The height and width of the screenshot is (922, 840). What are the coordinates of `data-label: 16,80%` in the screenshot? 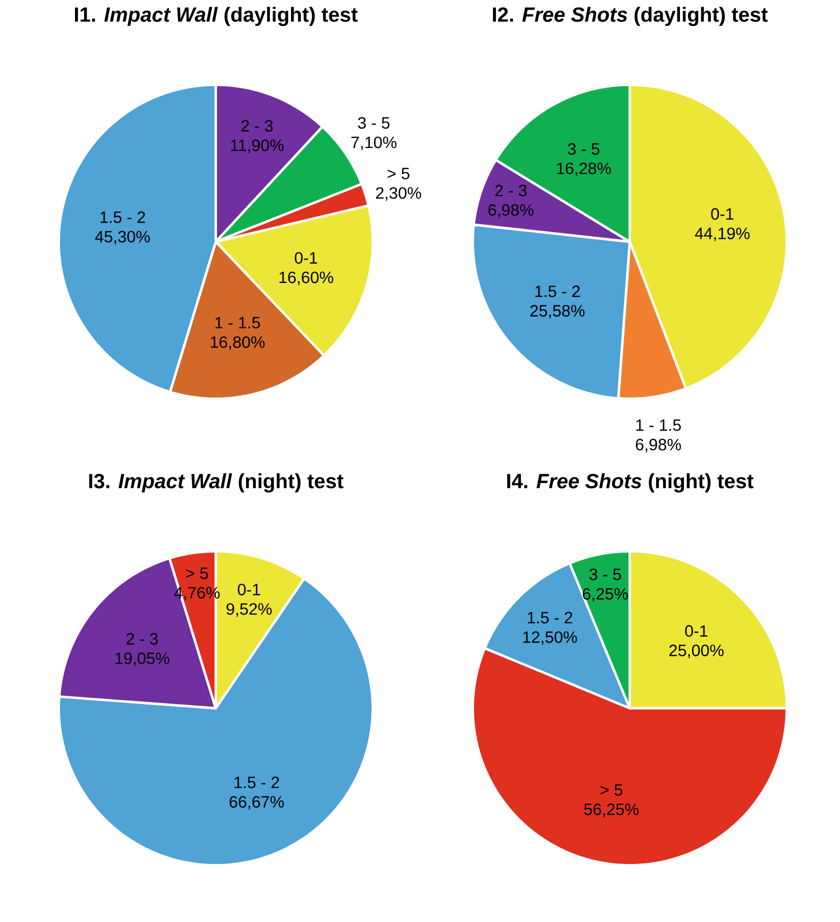 It's located at (238, 343).